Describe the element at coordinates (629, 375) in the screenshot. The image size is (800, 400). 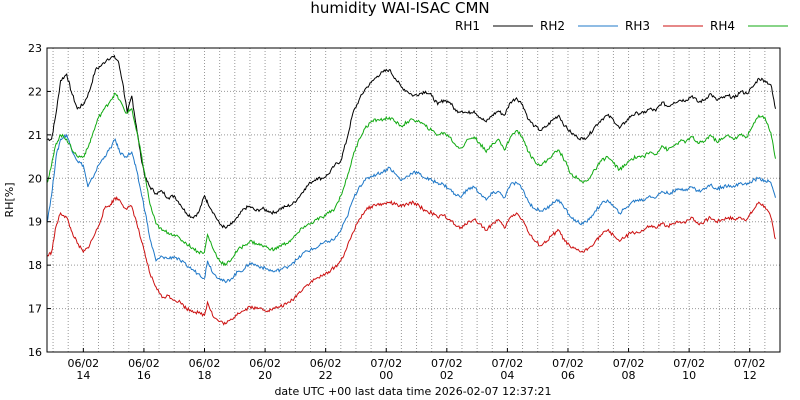
I see `x-tick-label-hour: 08` at that location.